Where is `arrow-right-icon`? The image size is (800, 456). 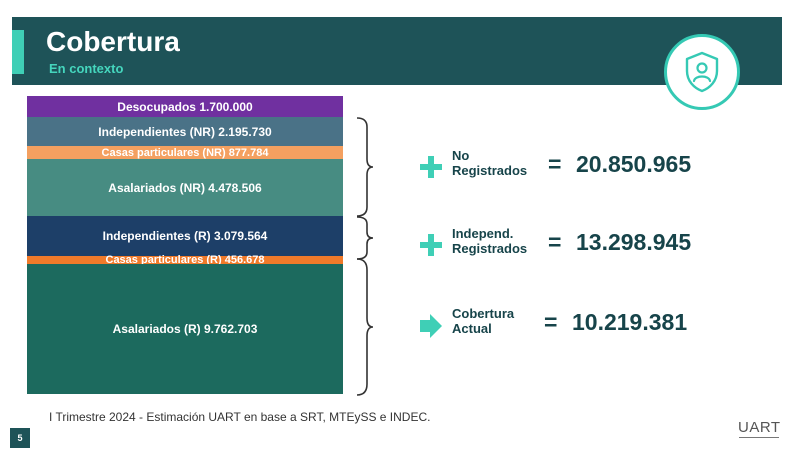 arrow-right-icon is located at coordinates (431, 326).